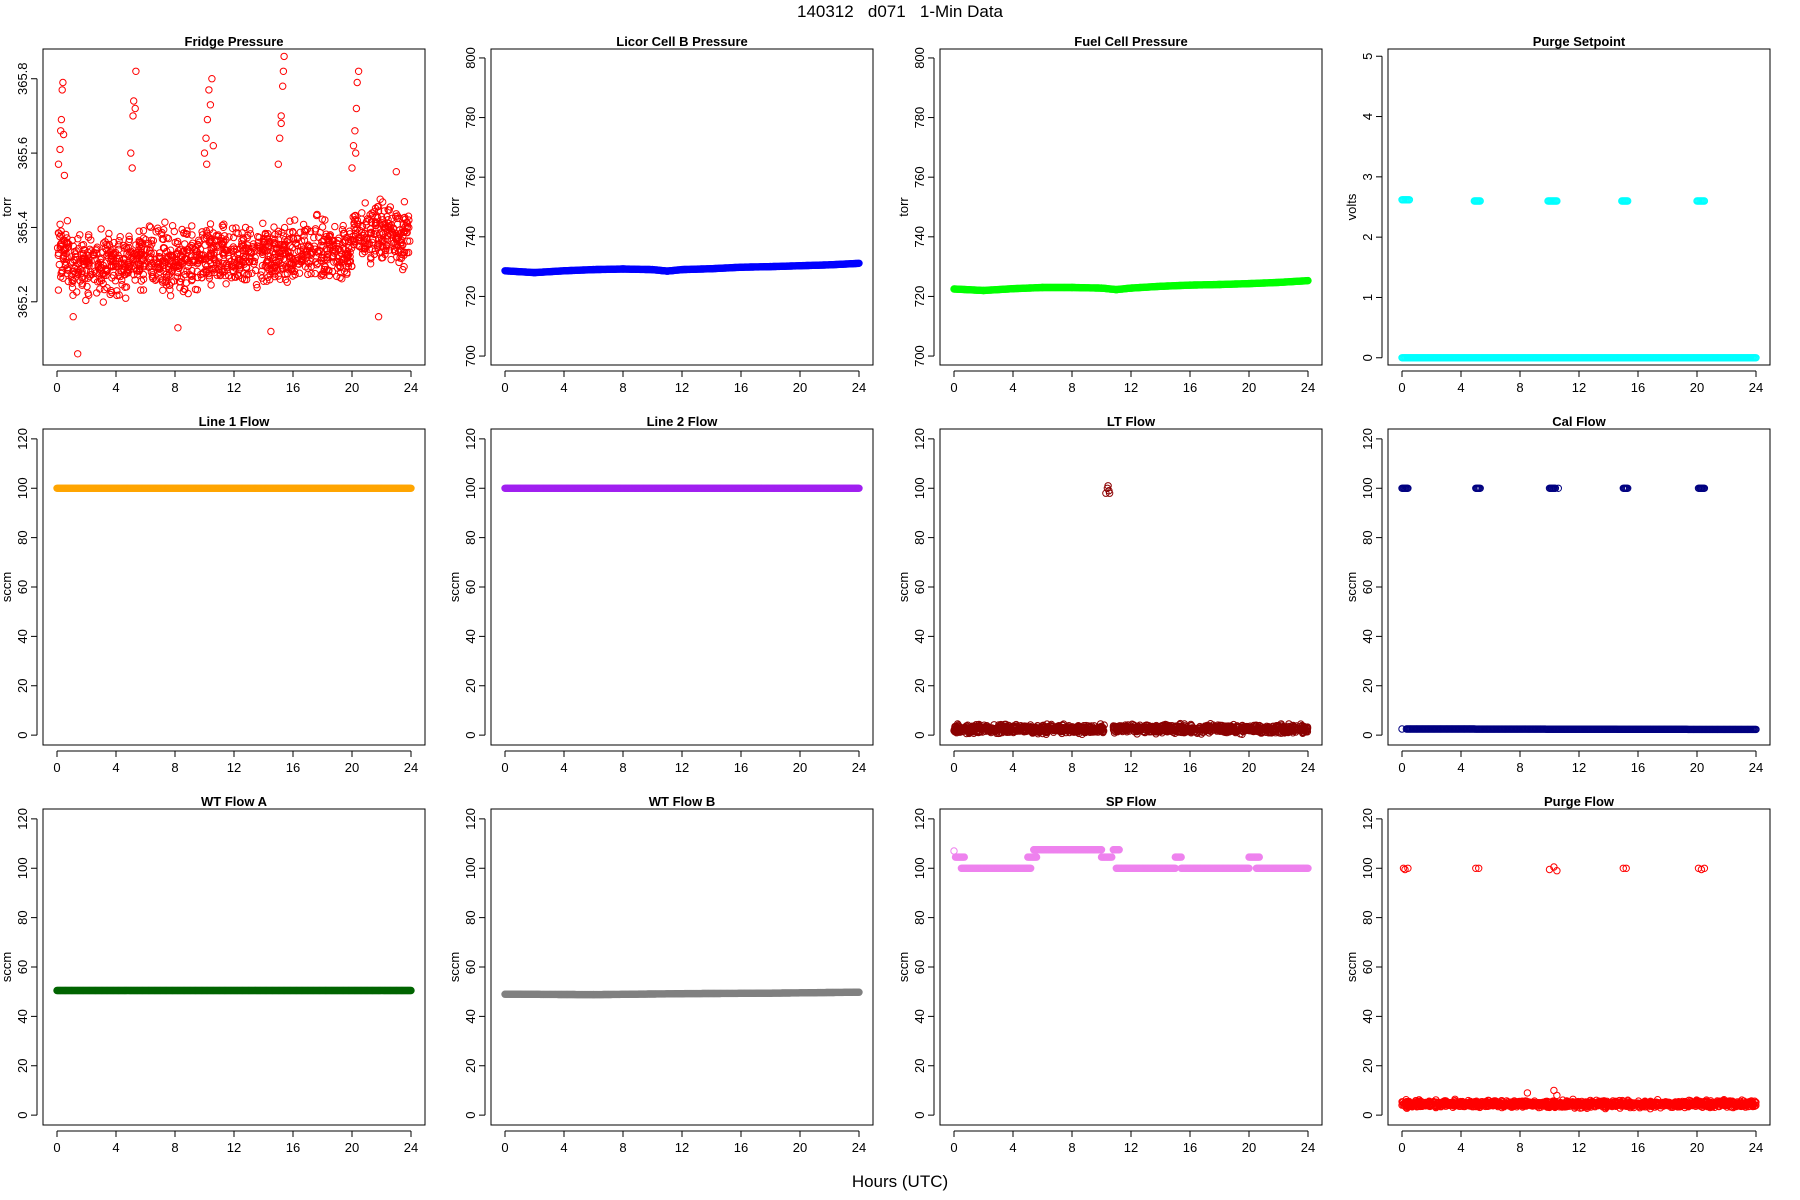 Image resolution: width=1800 pixels, height=1200 pixels. I want to click on x-tick-label: 20, so click(800, 387).